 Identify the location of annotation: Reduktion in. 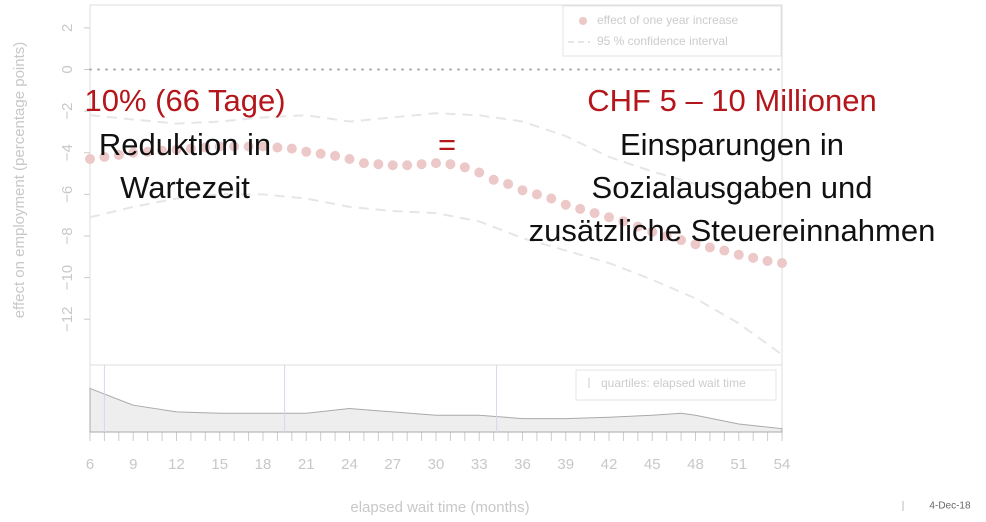
(185, 144).